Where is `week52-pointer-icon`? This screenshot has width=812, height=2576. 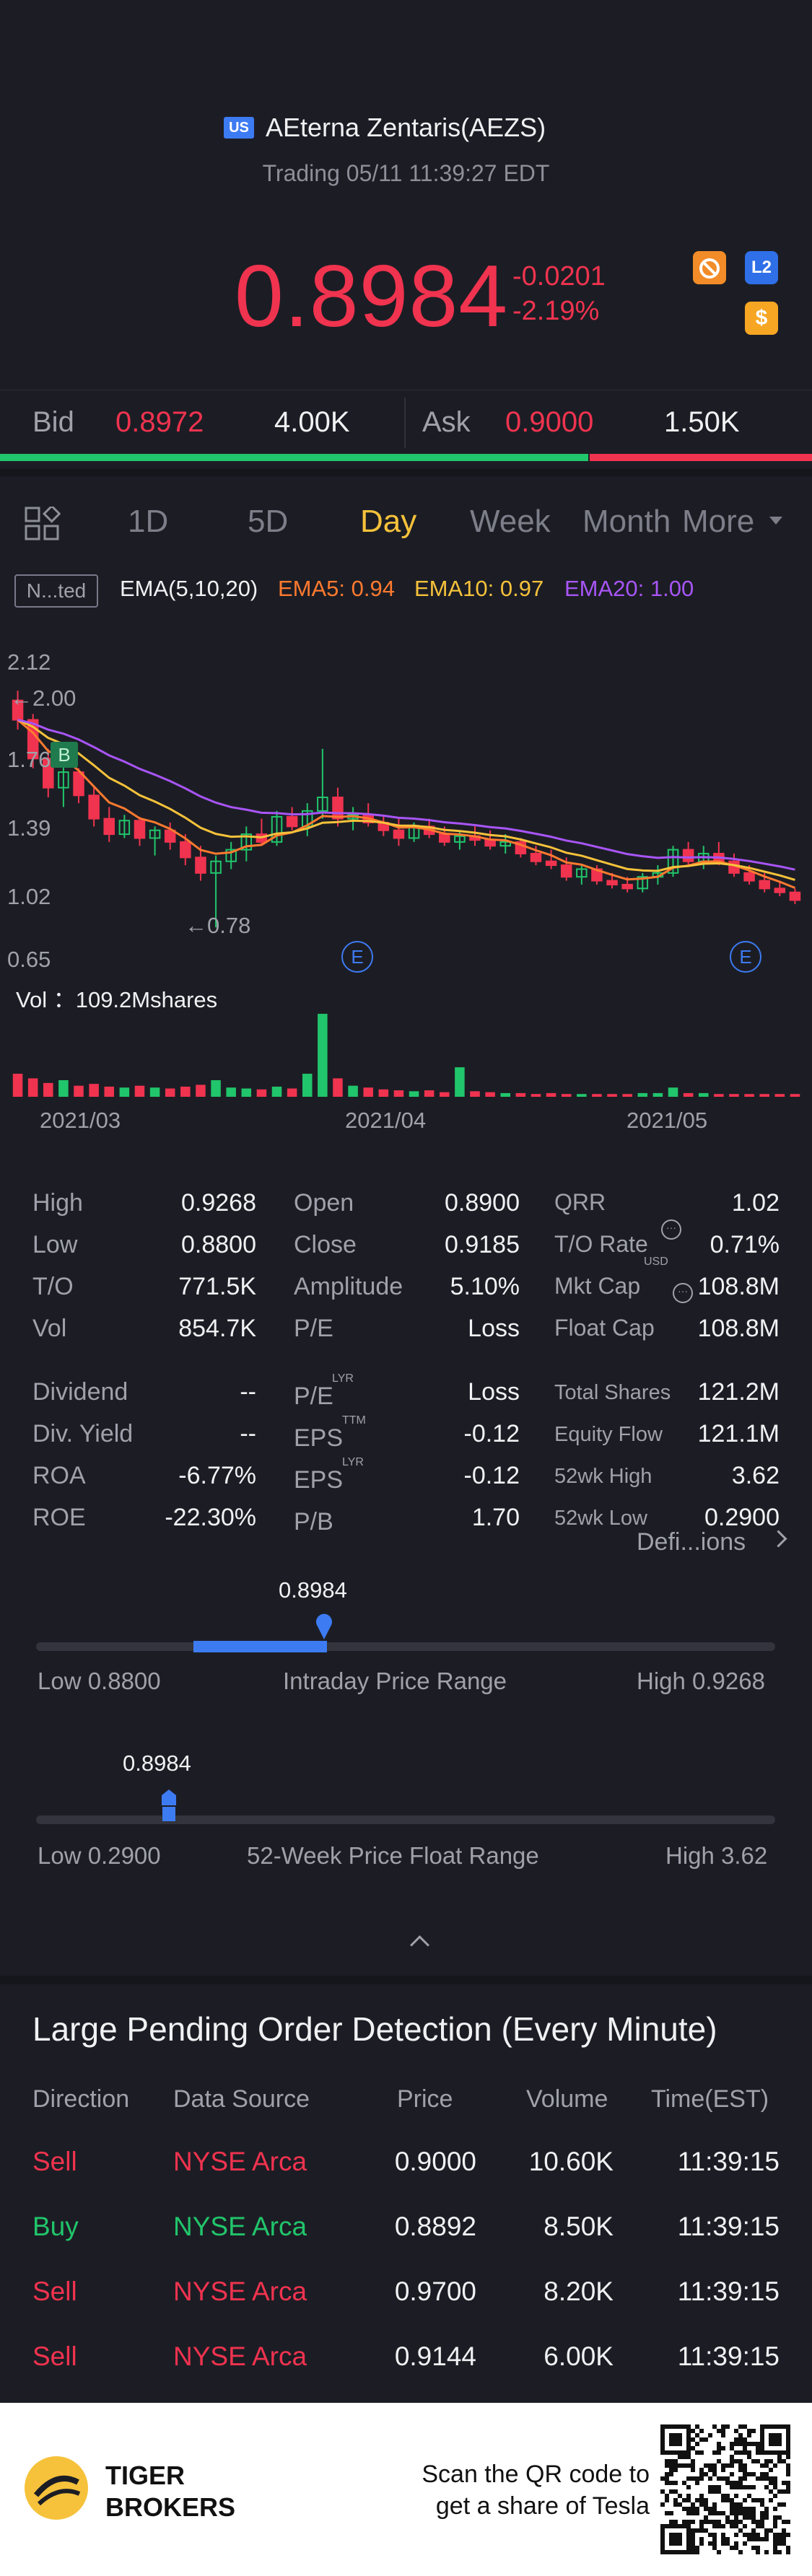 week52-pointer-icon is located at coordinates (169, 1807).